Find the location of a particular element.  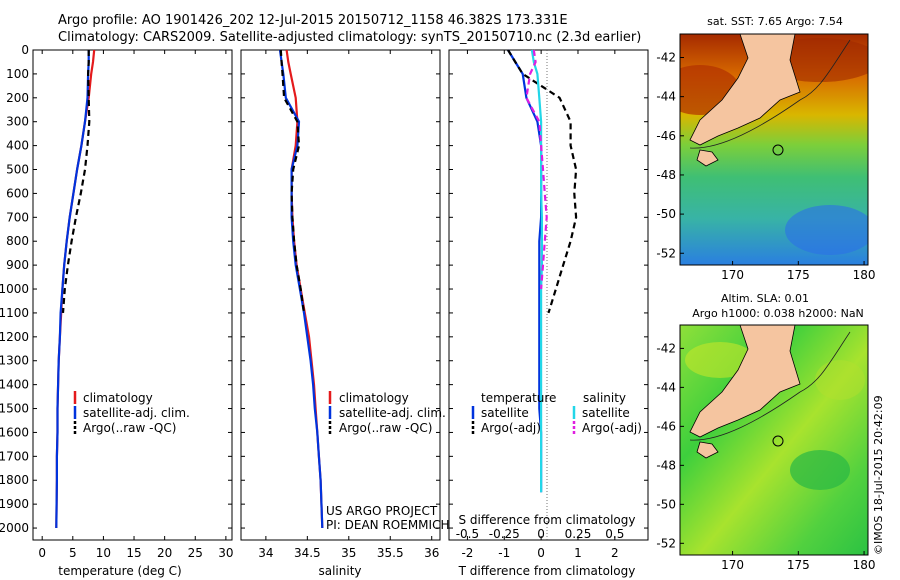

sla-map is located at coordinates (774, 440).